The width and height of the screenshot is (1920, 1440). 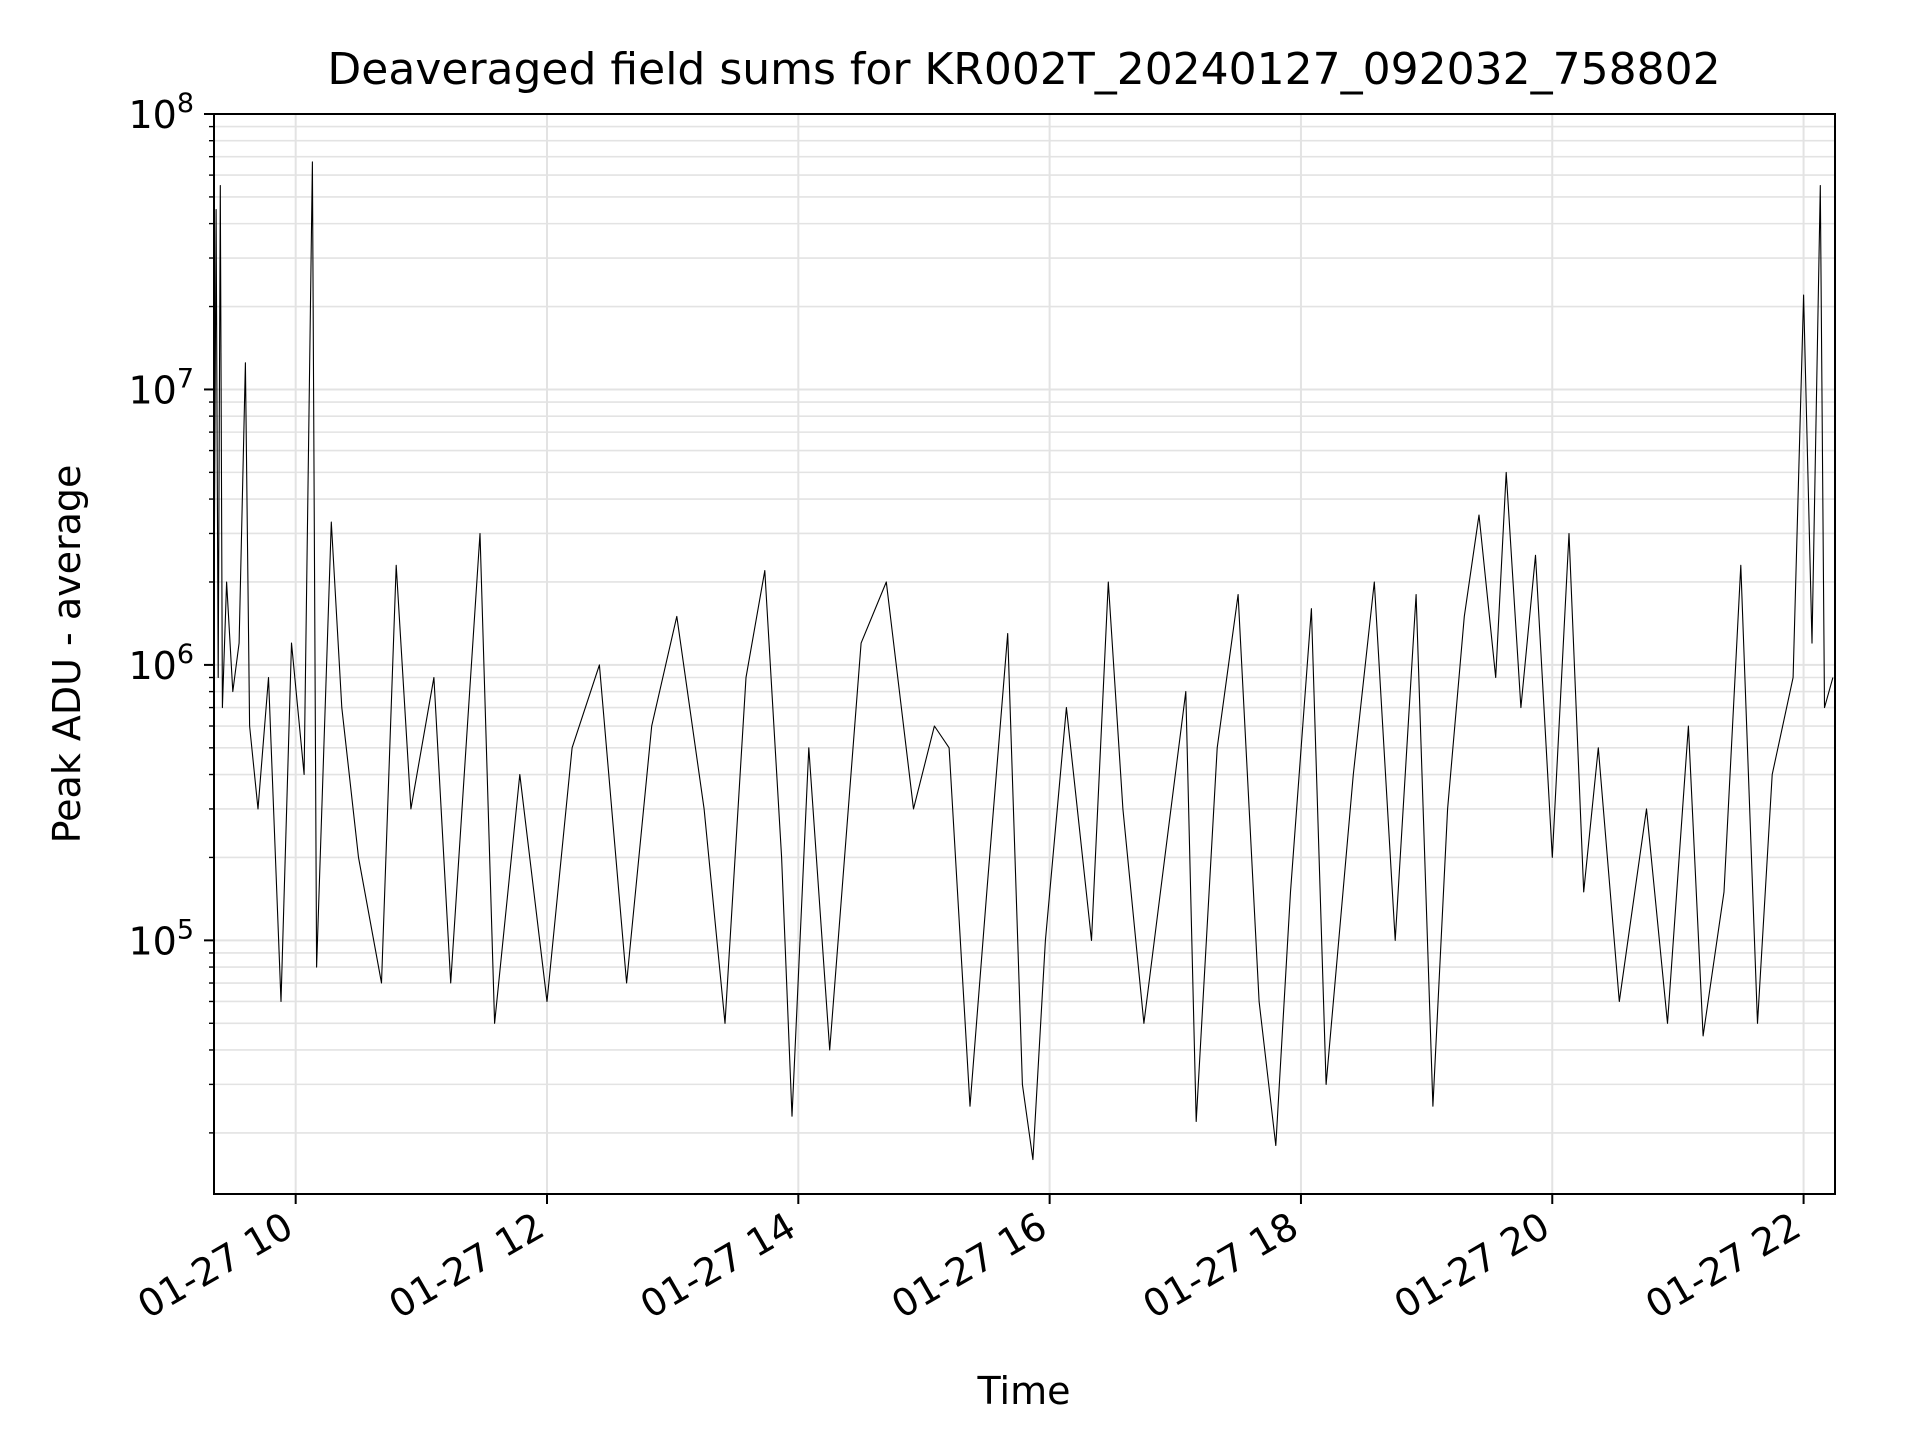 What do you see at coordinates (171, 611) in the screenshot?
I see `y-axis: 105 106 107 108` at bounding box center [171, 611].